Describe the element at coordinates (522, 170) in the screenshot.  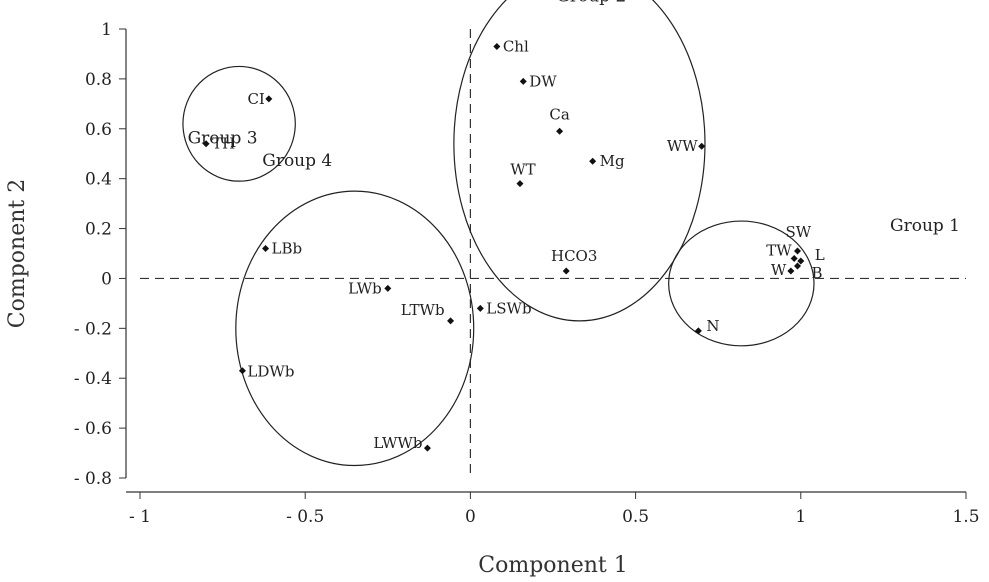
I see `data-point-label: WT` at that location.